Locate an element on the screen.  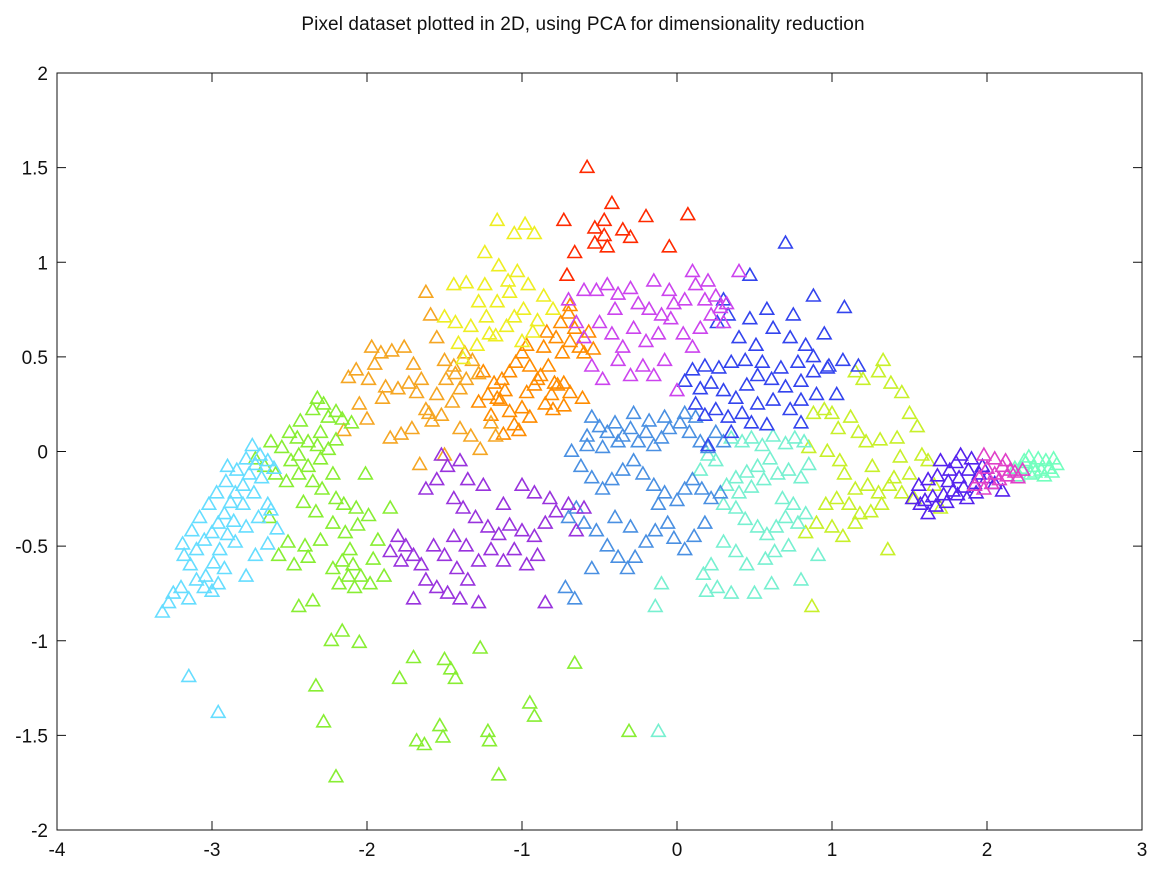
y-tick-label: -1.5 is located at coordinates (31, 736).